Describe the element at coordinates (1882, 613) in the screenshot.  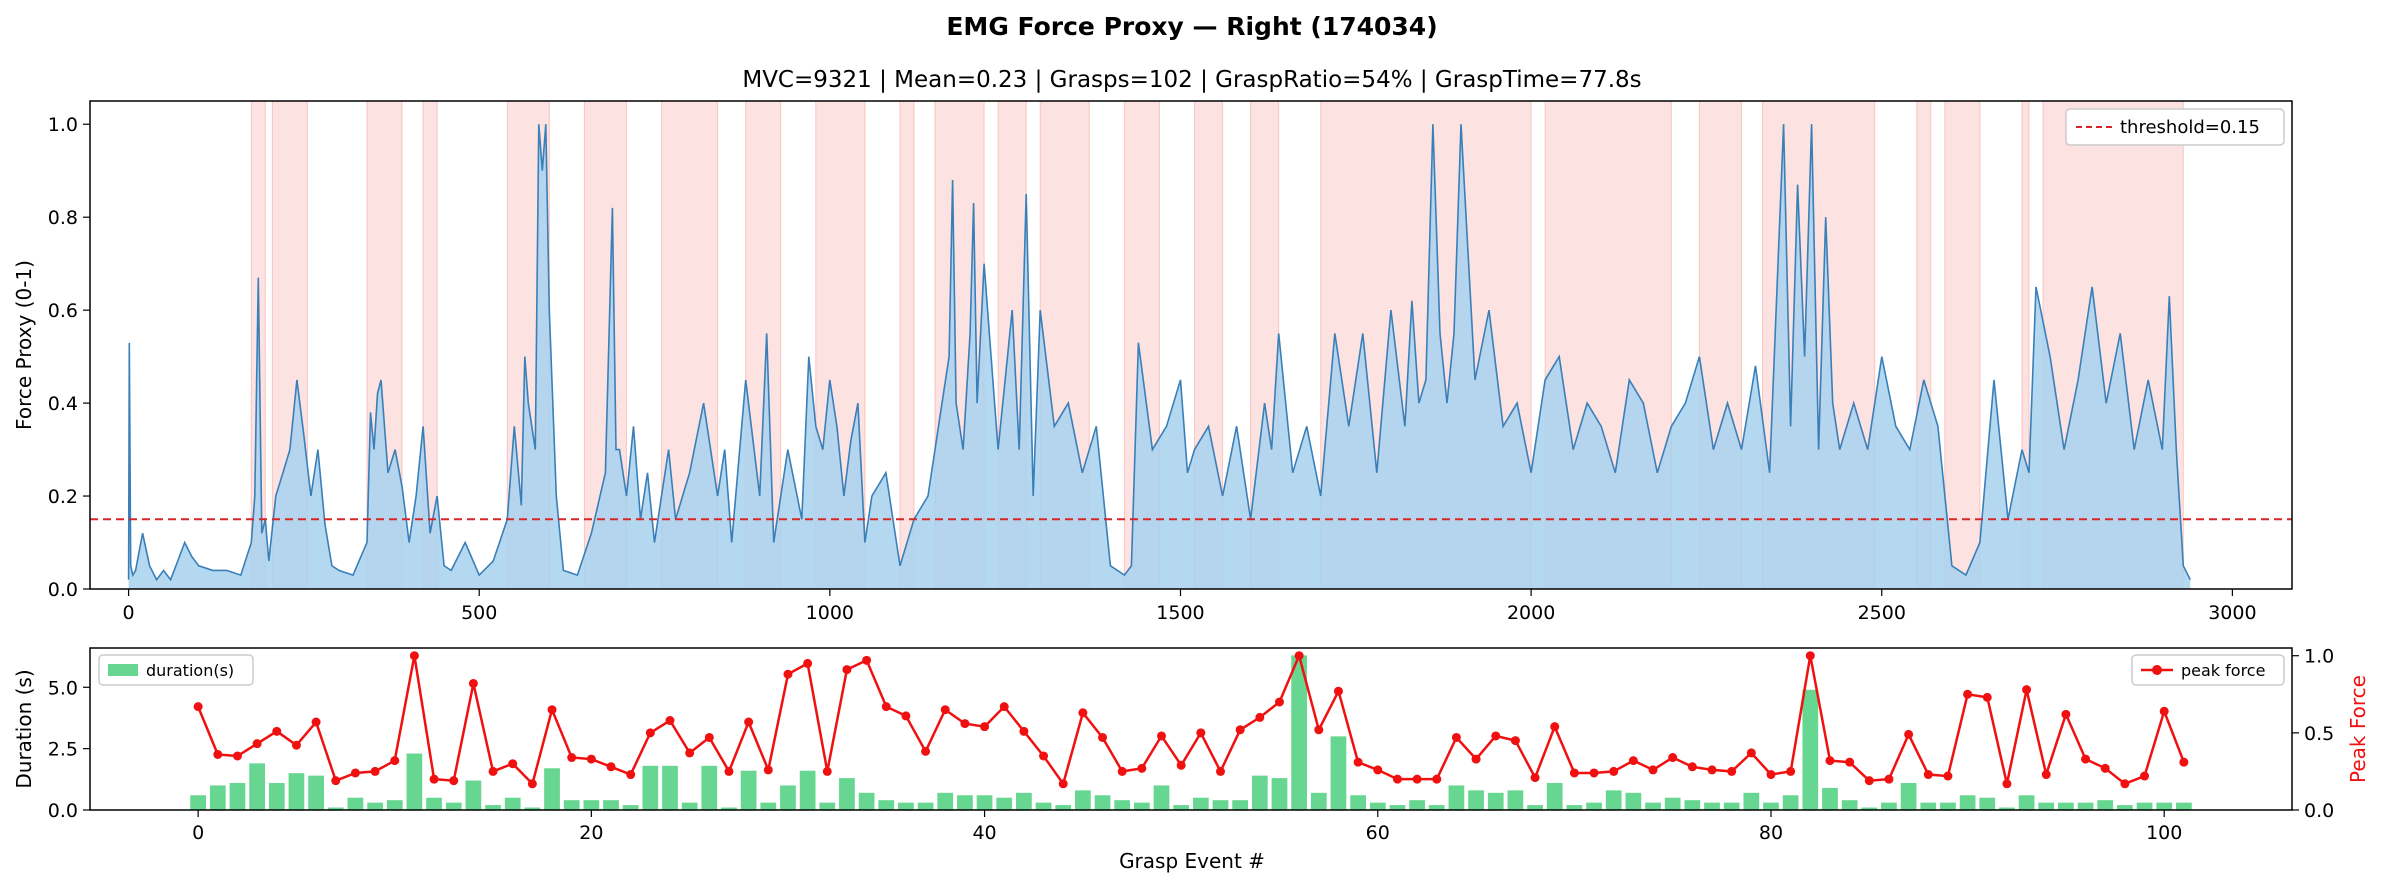
I see `force-x-tick-label: 2500` at that location.